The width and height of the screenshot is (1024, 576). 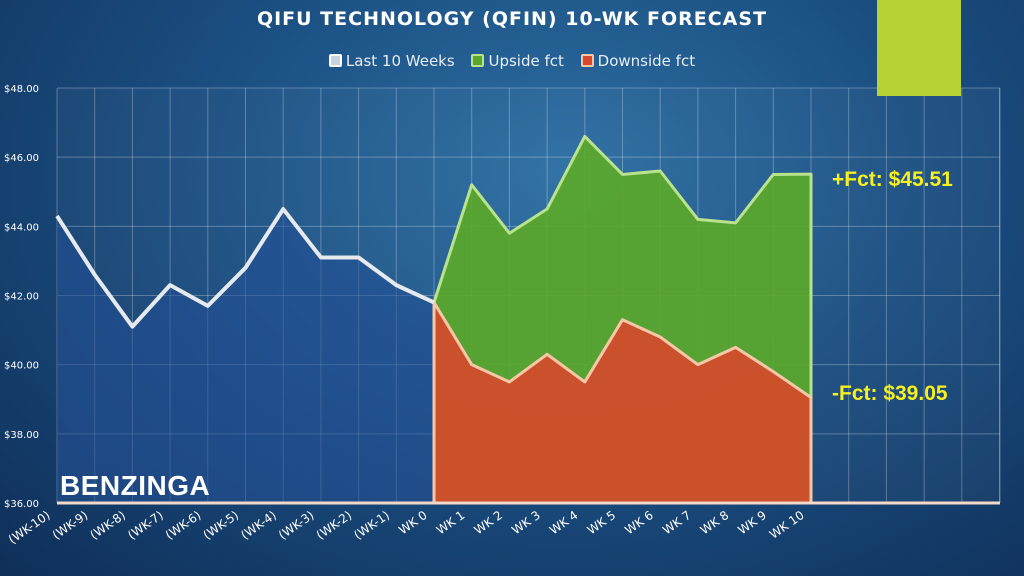 I want to click on x-tick-label: (WK-6), so click(x=183, y=525).